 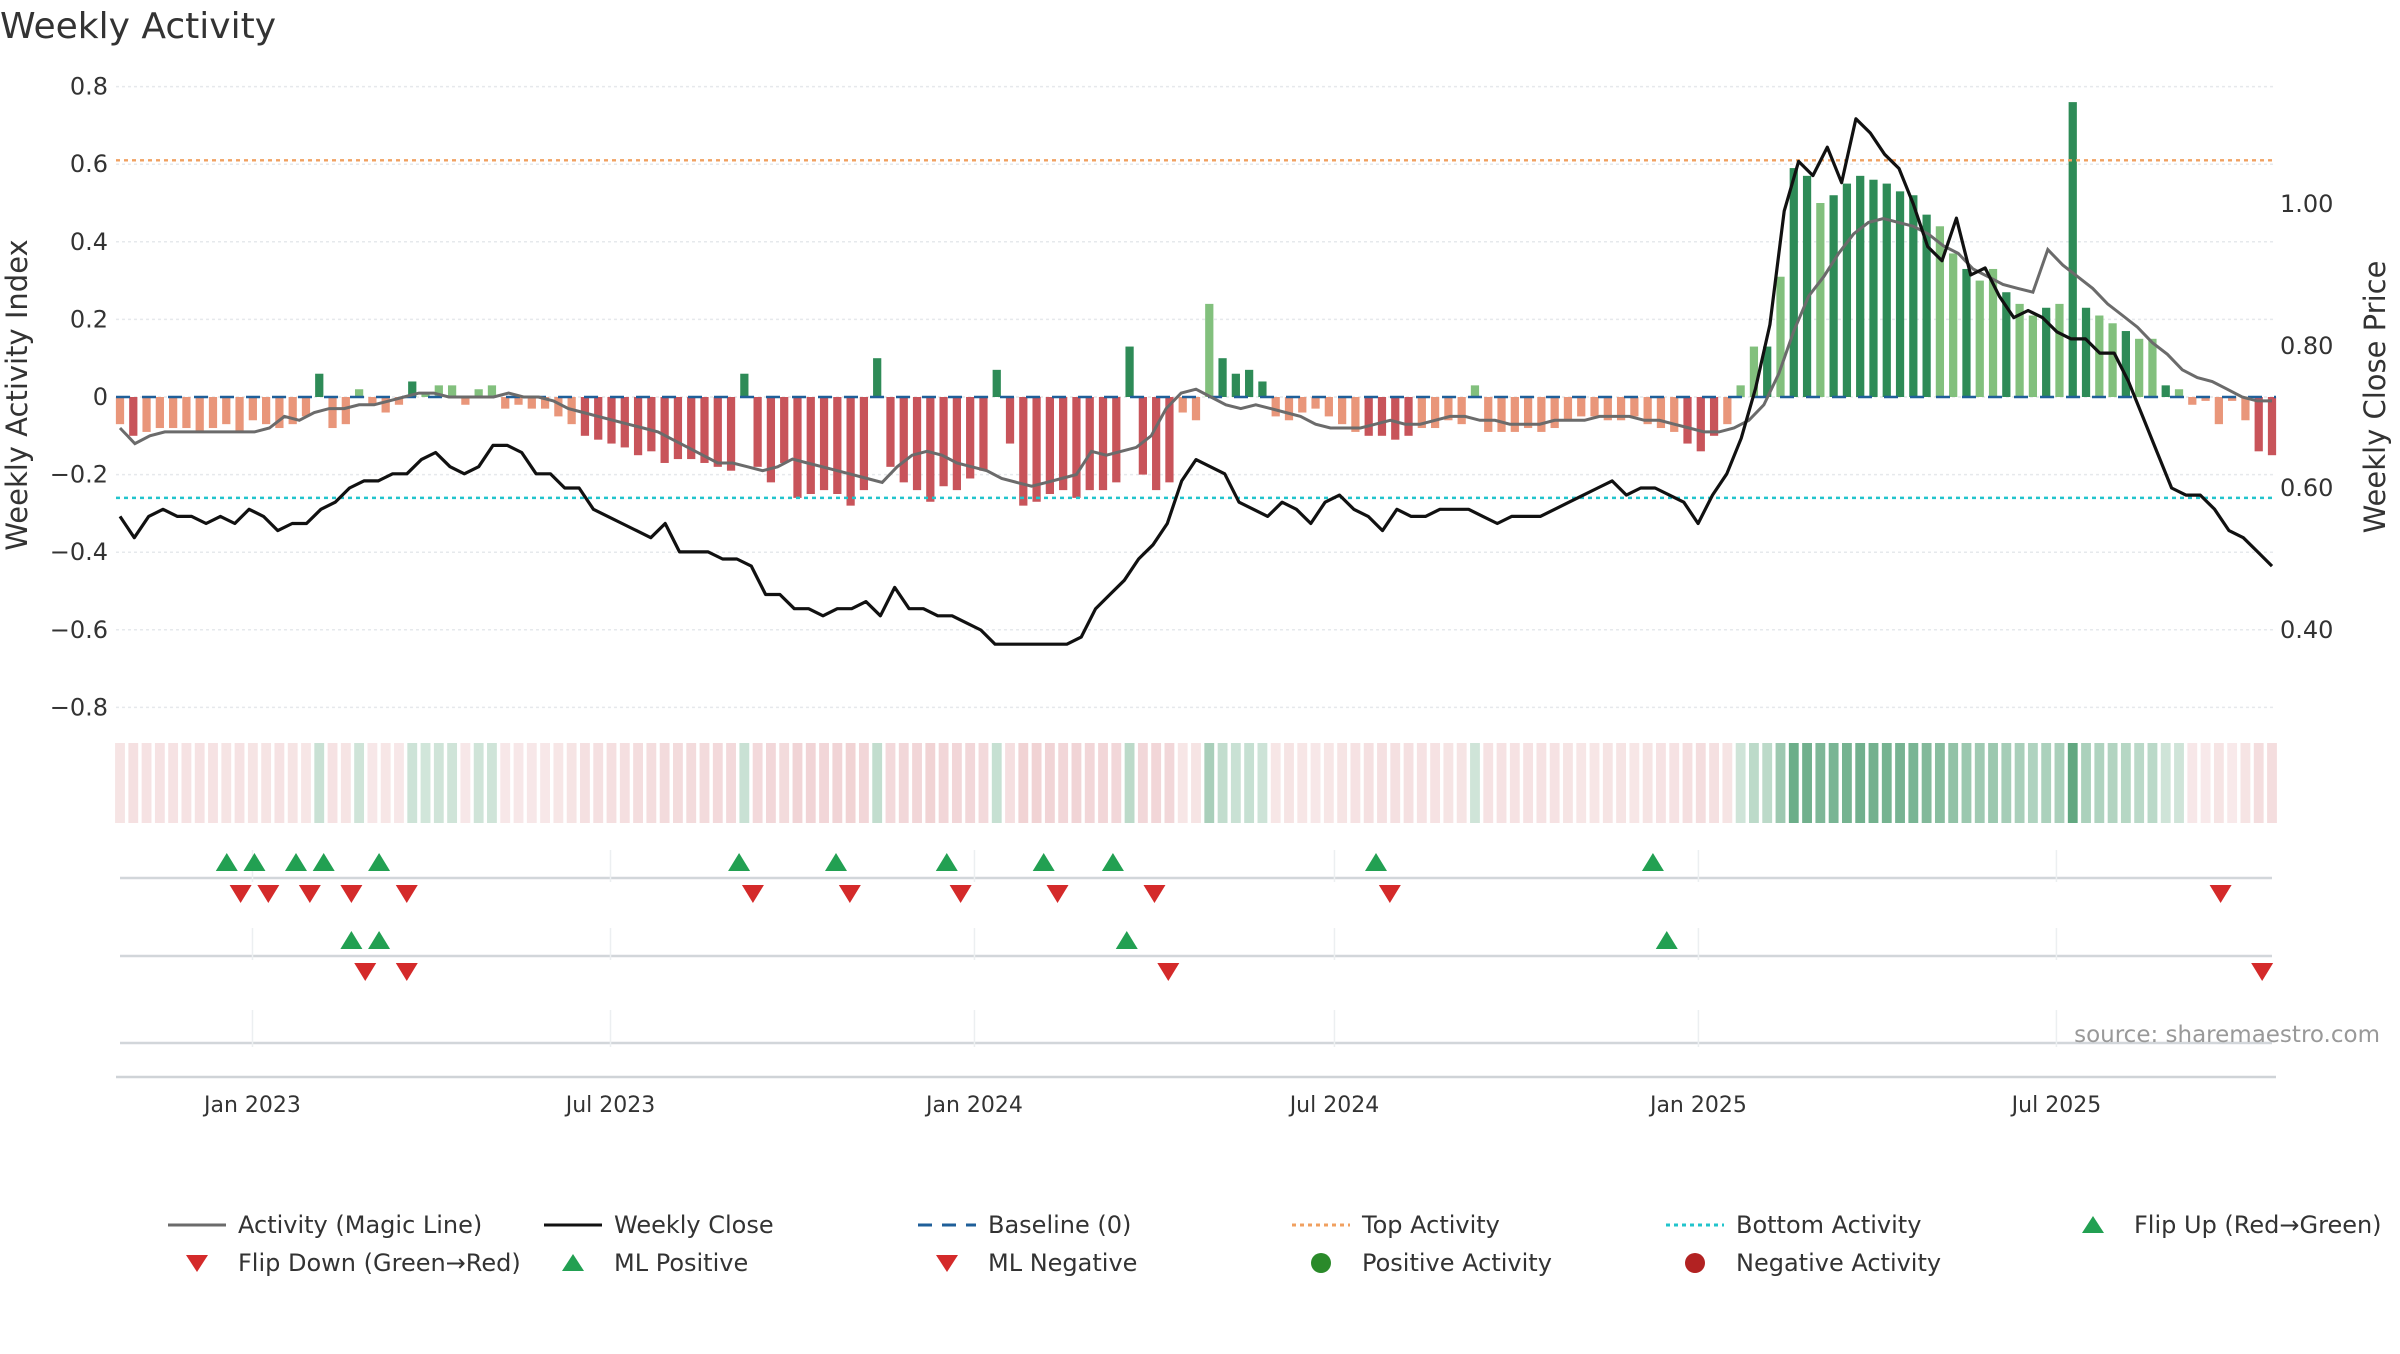 I want to click on legend-label: ML Positive, so click(x=681, y=1263).